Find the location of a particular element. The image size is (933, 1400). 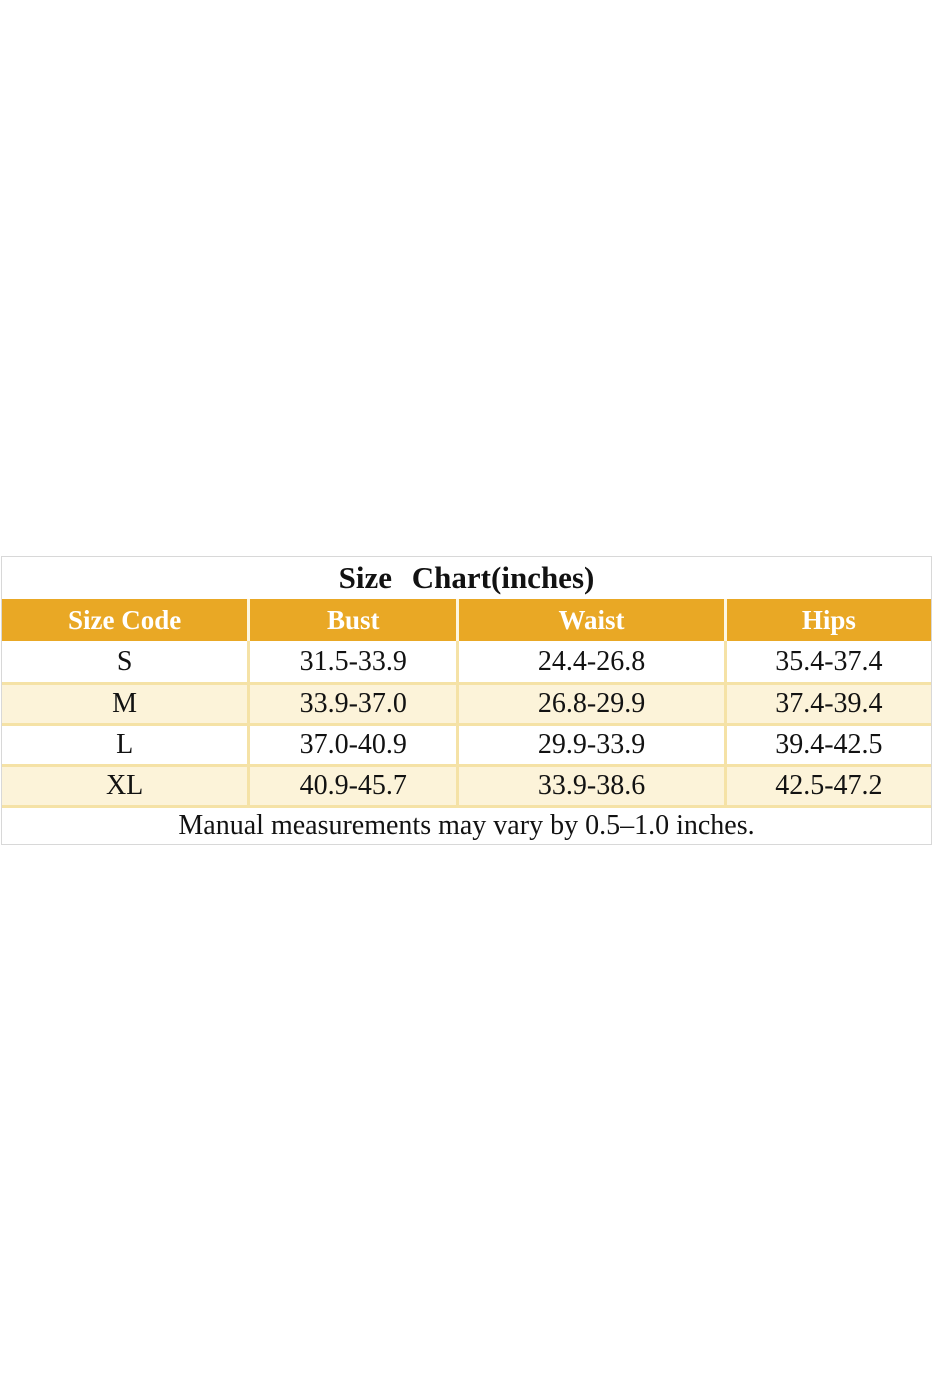

size-code-cell: L is located at coordinates (125, 743).